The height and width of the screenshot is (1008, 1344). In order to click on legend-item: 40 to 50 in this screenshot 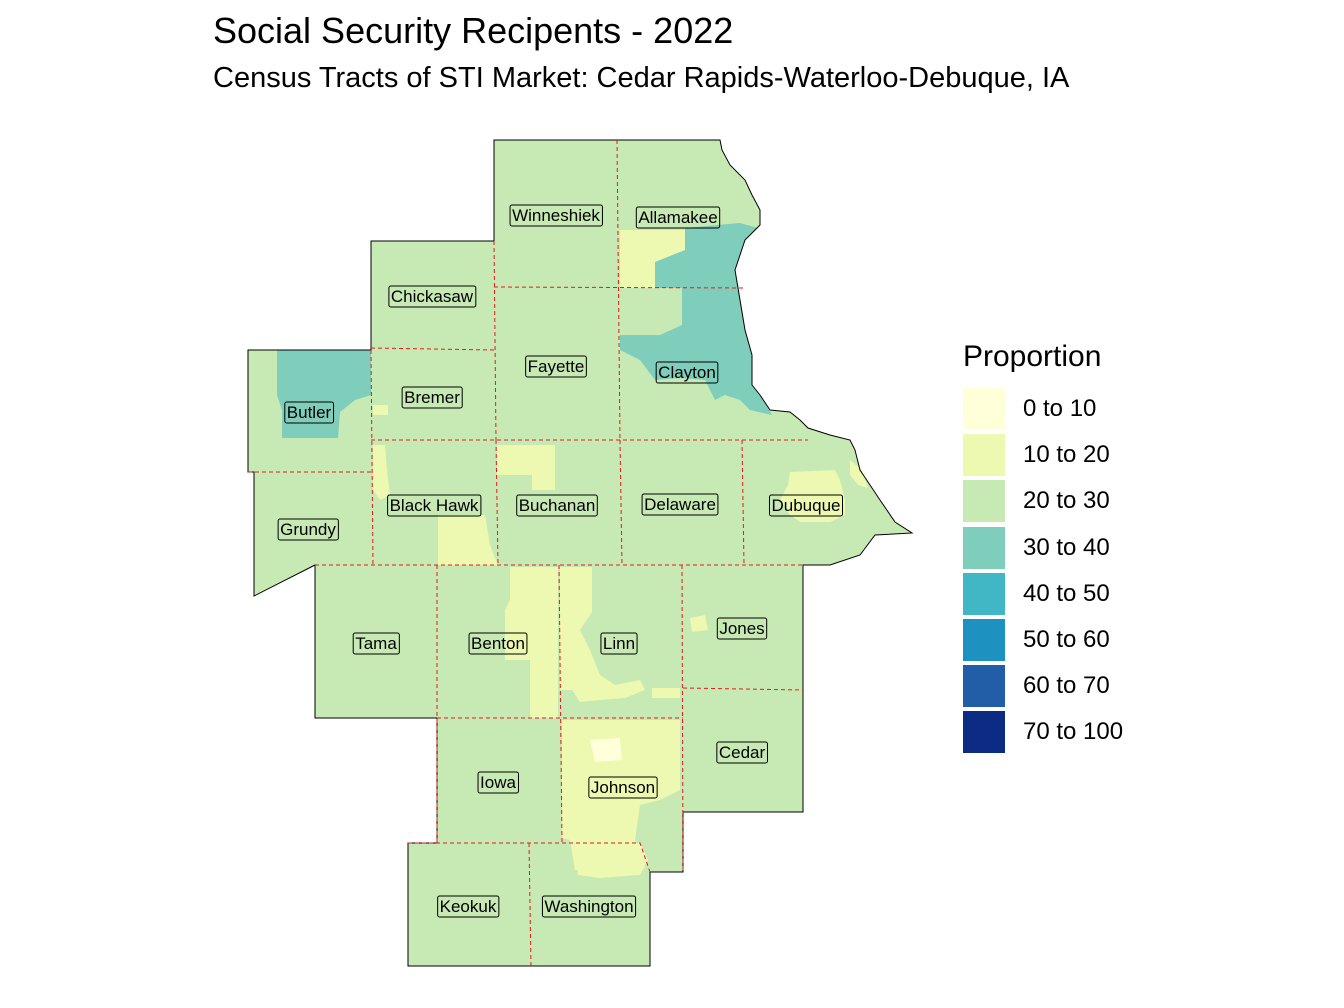, I will do `click(1043, 594)`.